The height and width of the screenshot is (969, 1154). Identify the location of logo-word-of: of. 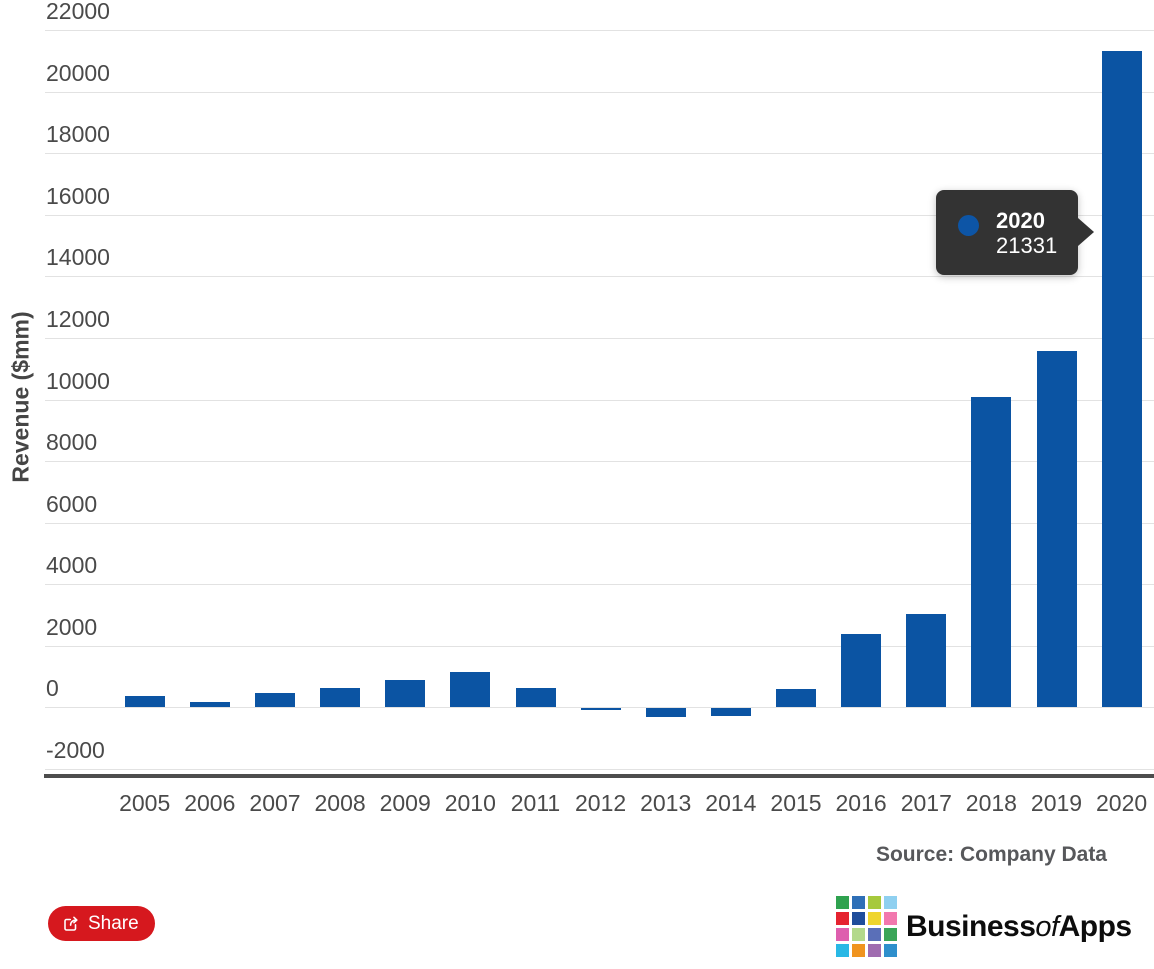
(1047, 926).